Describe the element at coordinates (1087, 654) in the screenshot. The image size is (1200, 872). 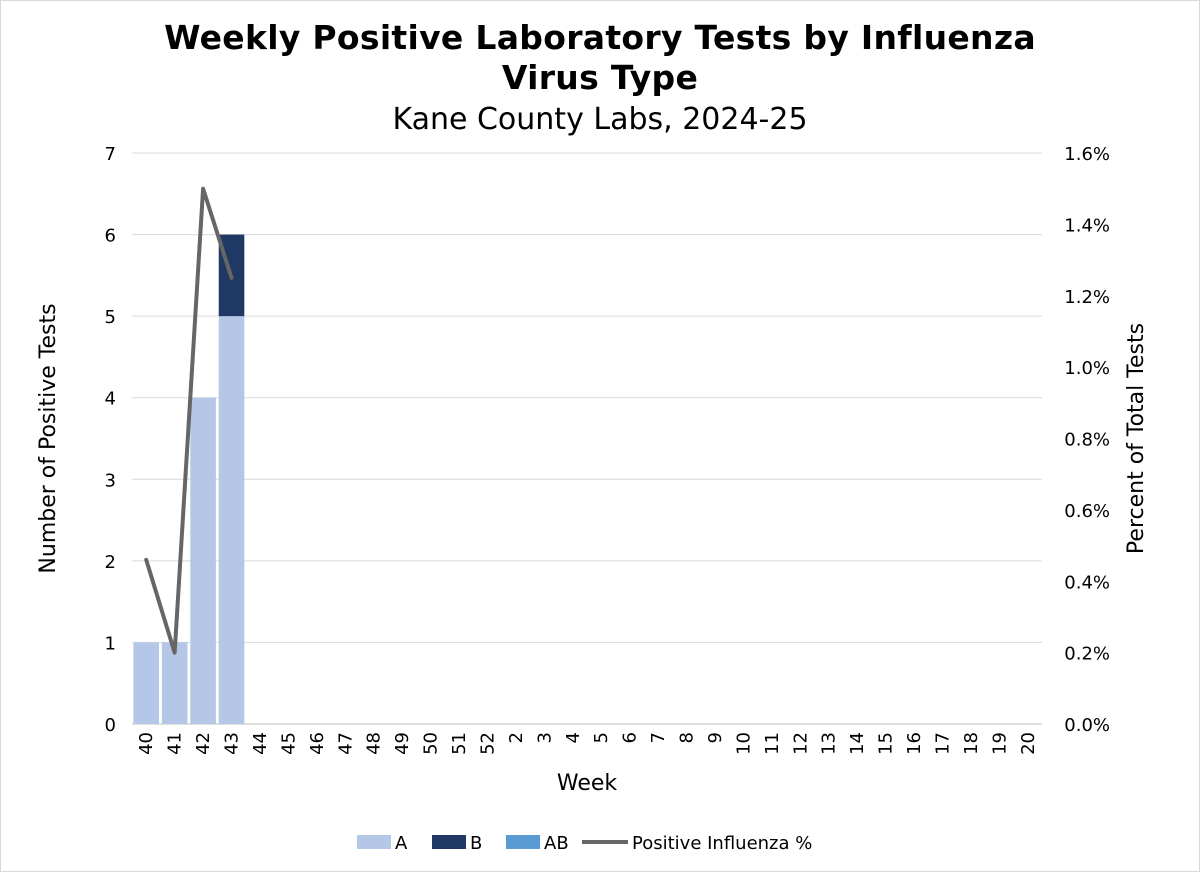
I see `y2-tick-label: 0.2%` at that location.